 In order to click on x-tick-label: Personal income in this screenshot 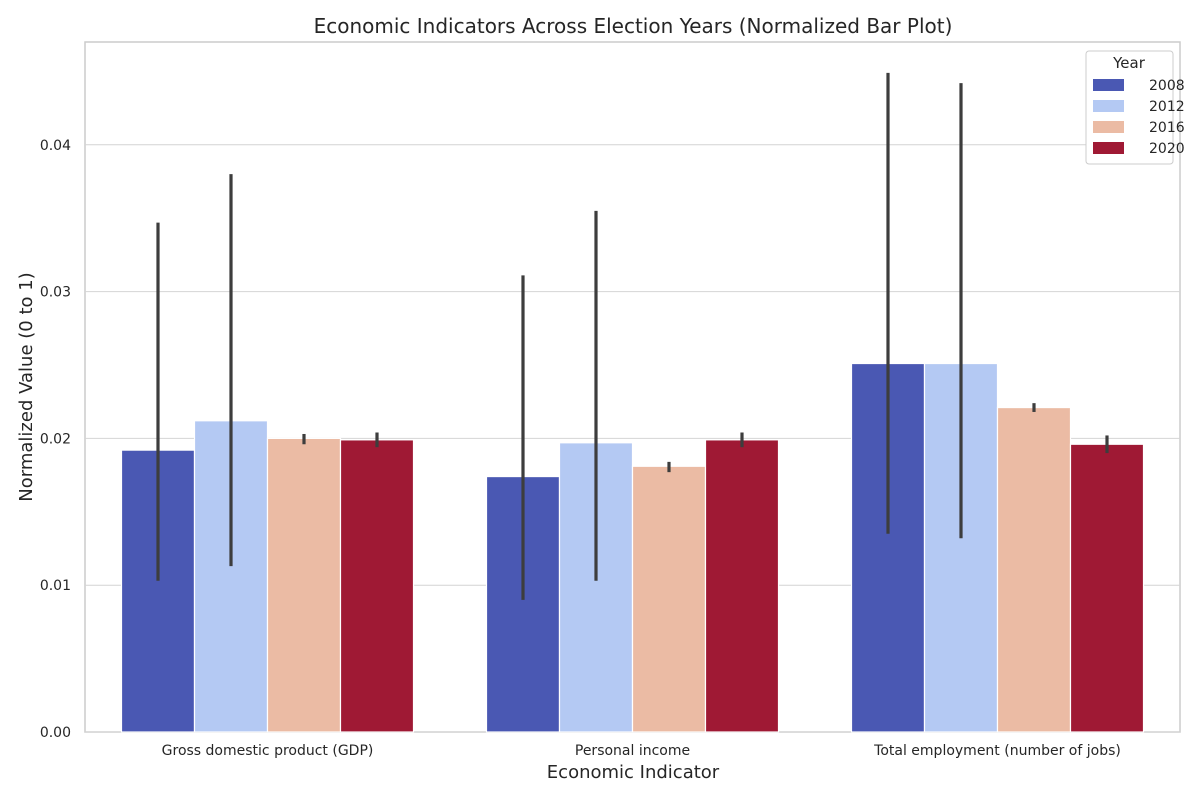, I will do `click(632, 751)`.